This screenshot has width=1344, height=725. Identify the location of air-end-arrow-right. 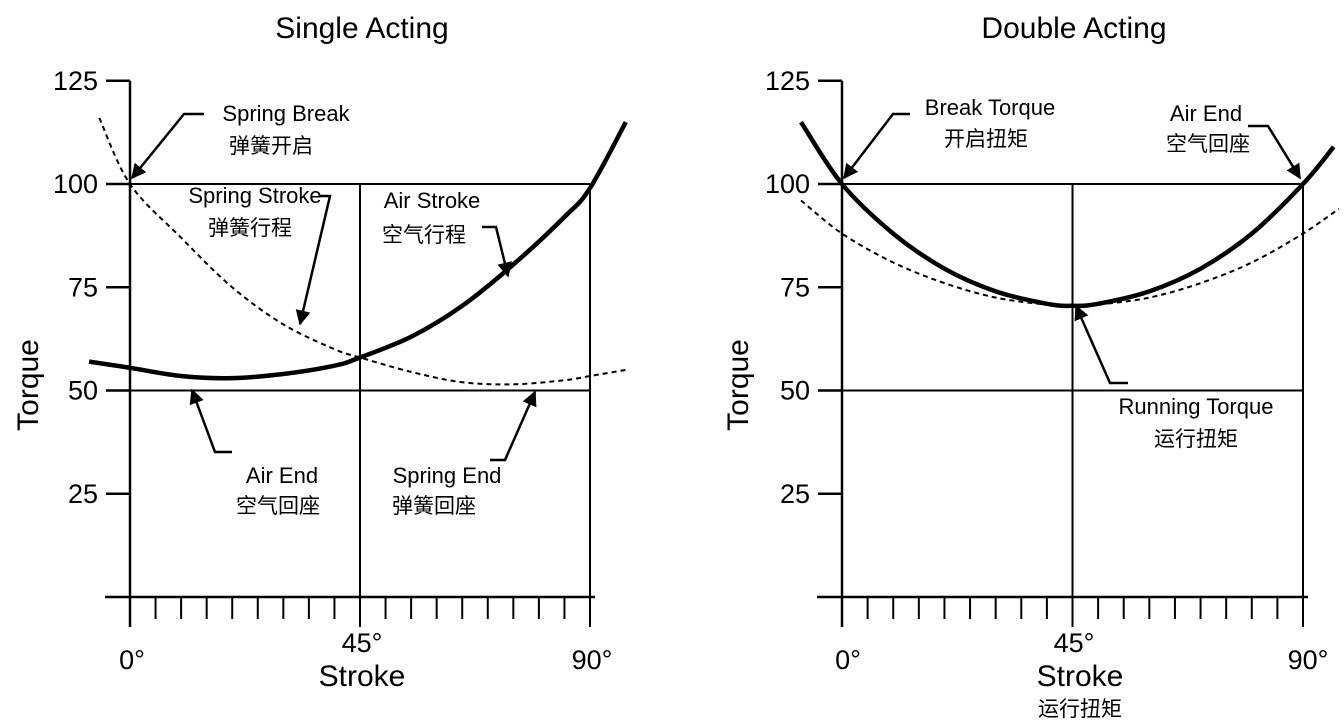
(1275, 152).